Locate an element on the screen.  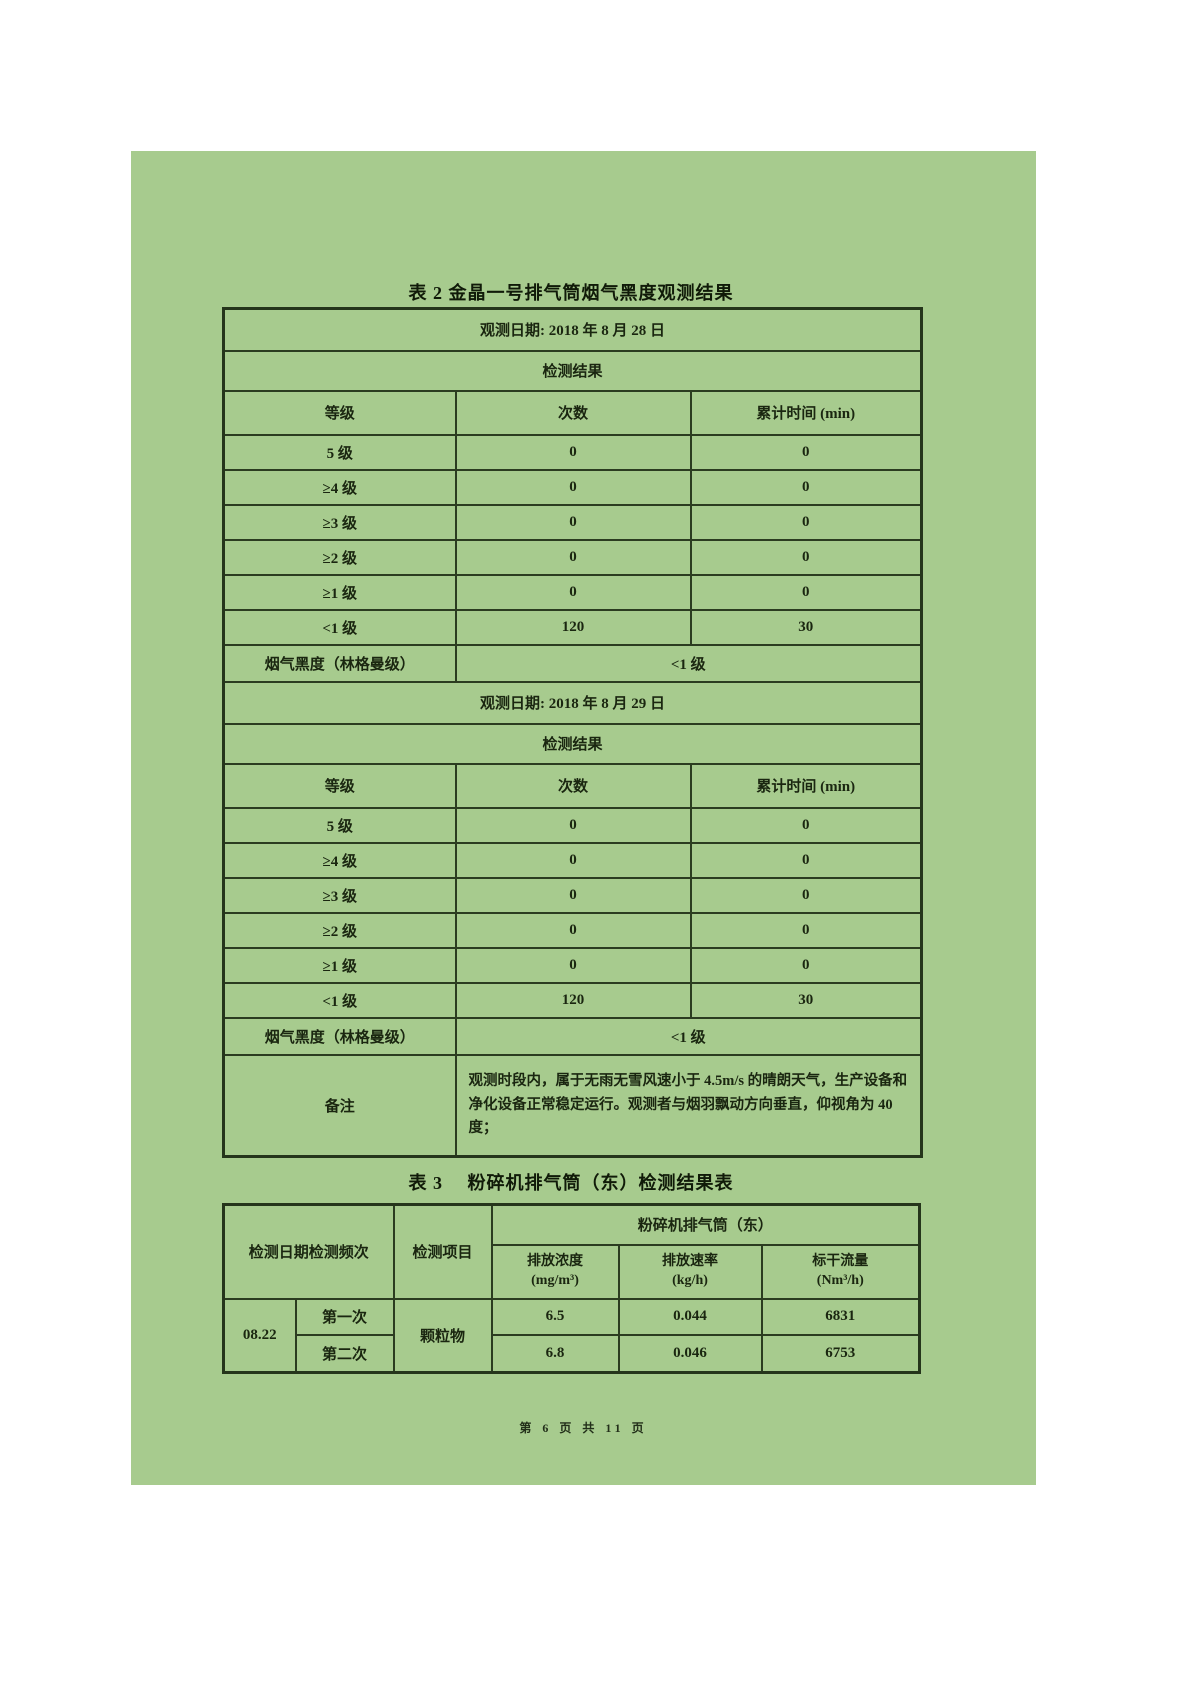
concentration-unit: (mg/m³) is located at coordinates (555, 1280).